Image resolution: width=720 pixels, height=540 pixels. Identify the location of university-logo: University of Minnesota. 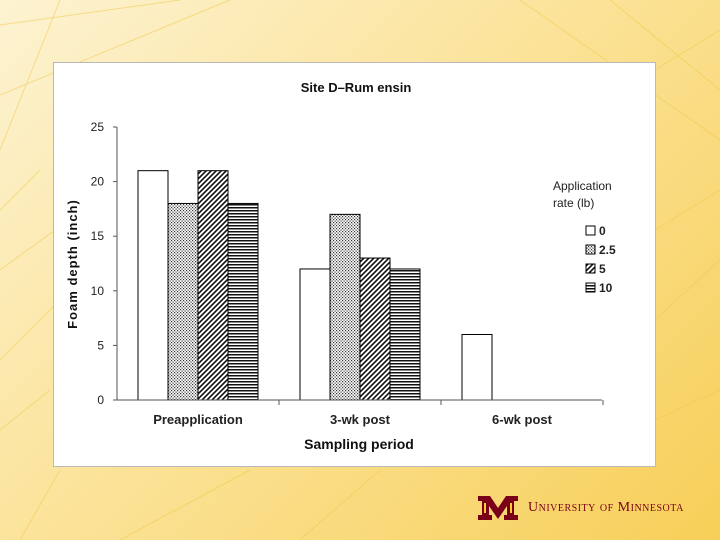
(580, 508).